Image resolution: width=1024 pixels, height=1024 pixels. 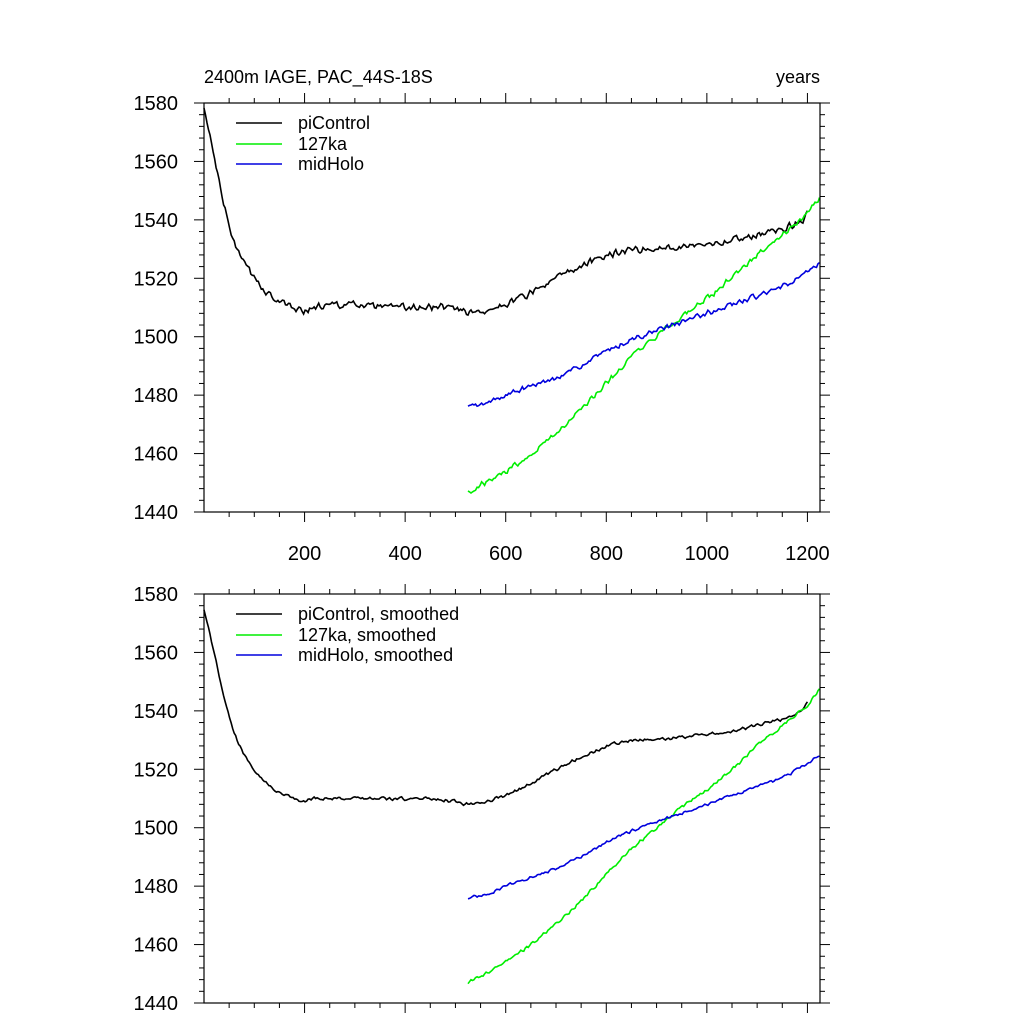 What do you see at coordinates (559, 554) in the screenshot?
I see `x-tick-labels: 200 400 600 800 1000 1200` at bounding box center [559, 554].